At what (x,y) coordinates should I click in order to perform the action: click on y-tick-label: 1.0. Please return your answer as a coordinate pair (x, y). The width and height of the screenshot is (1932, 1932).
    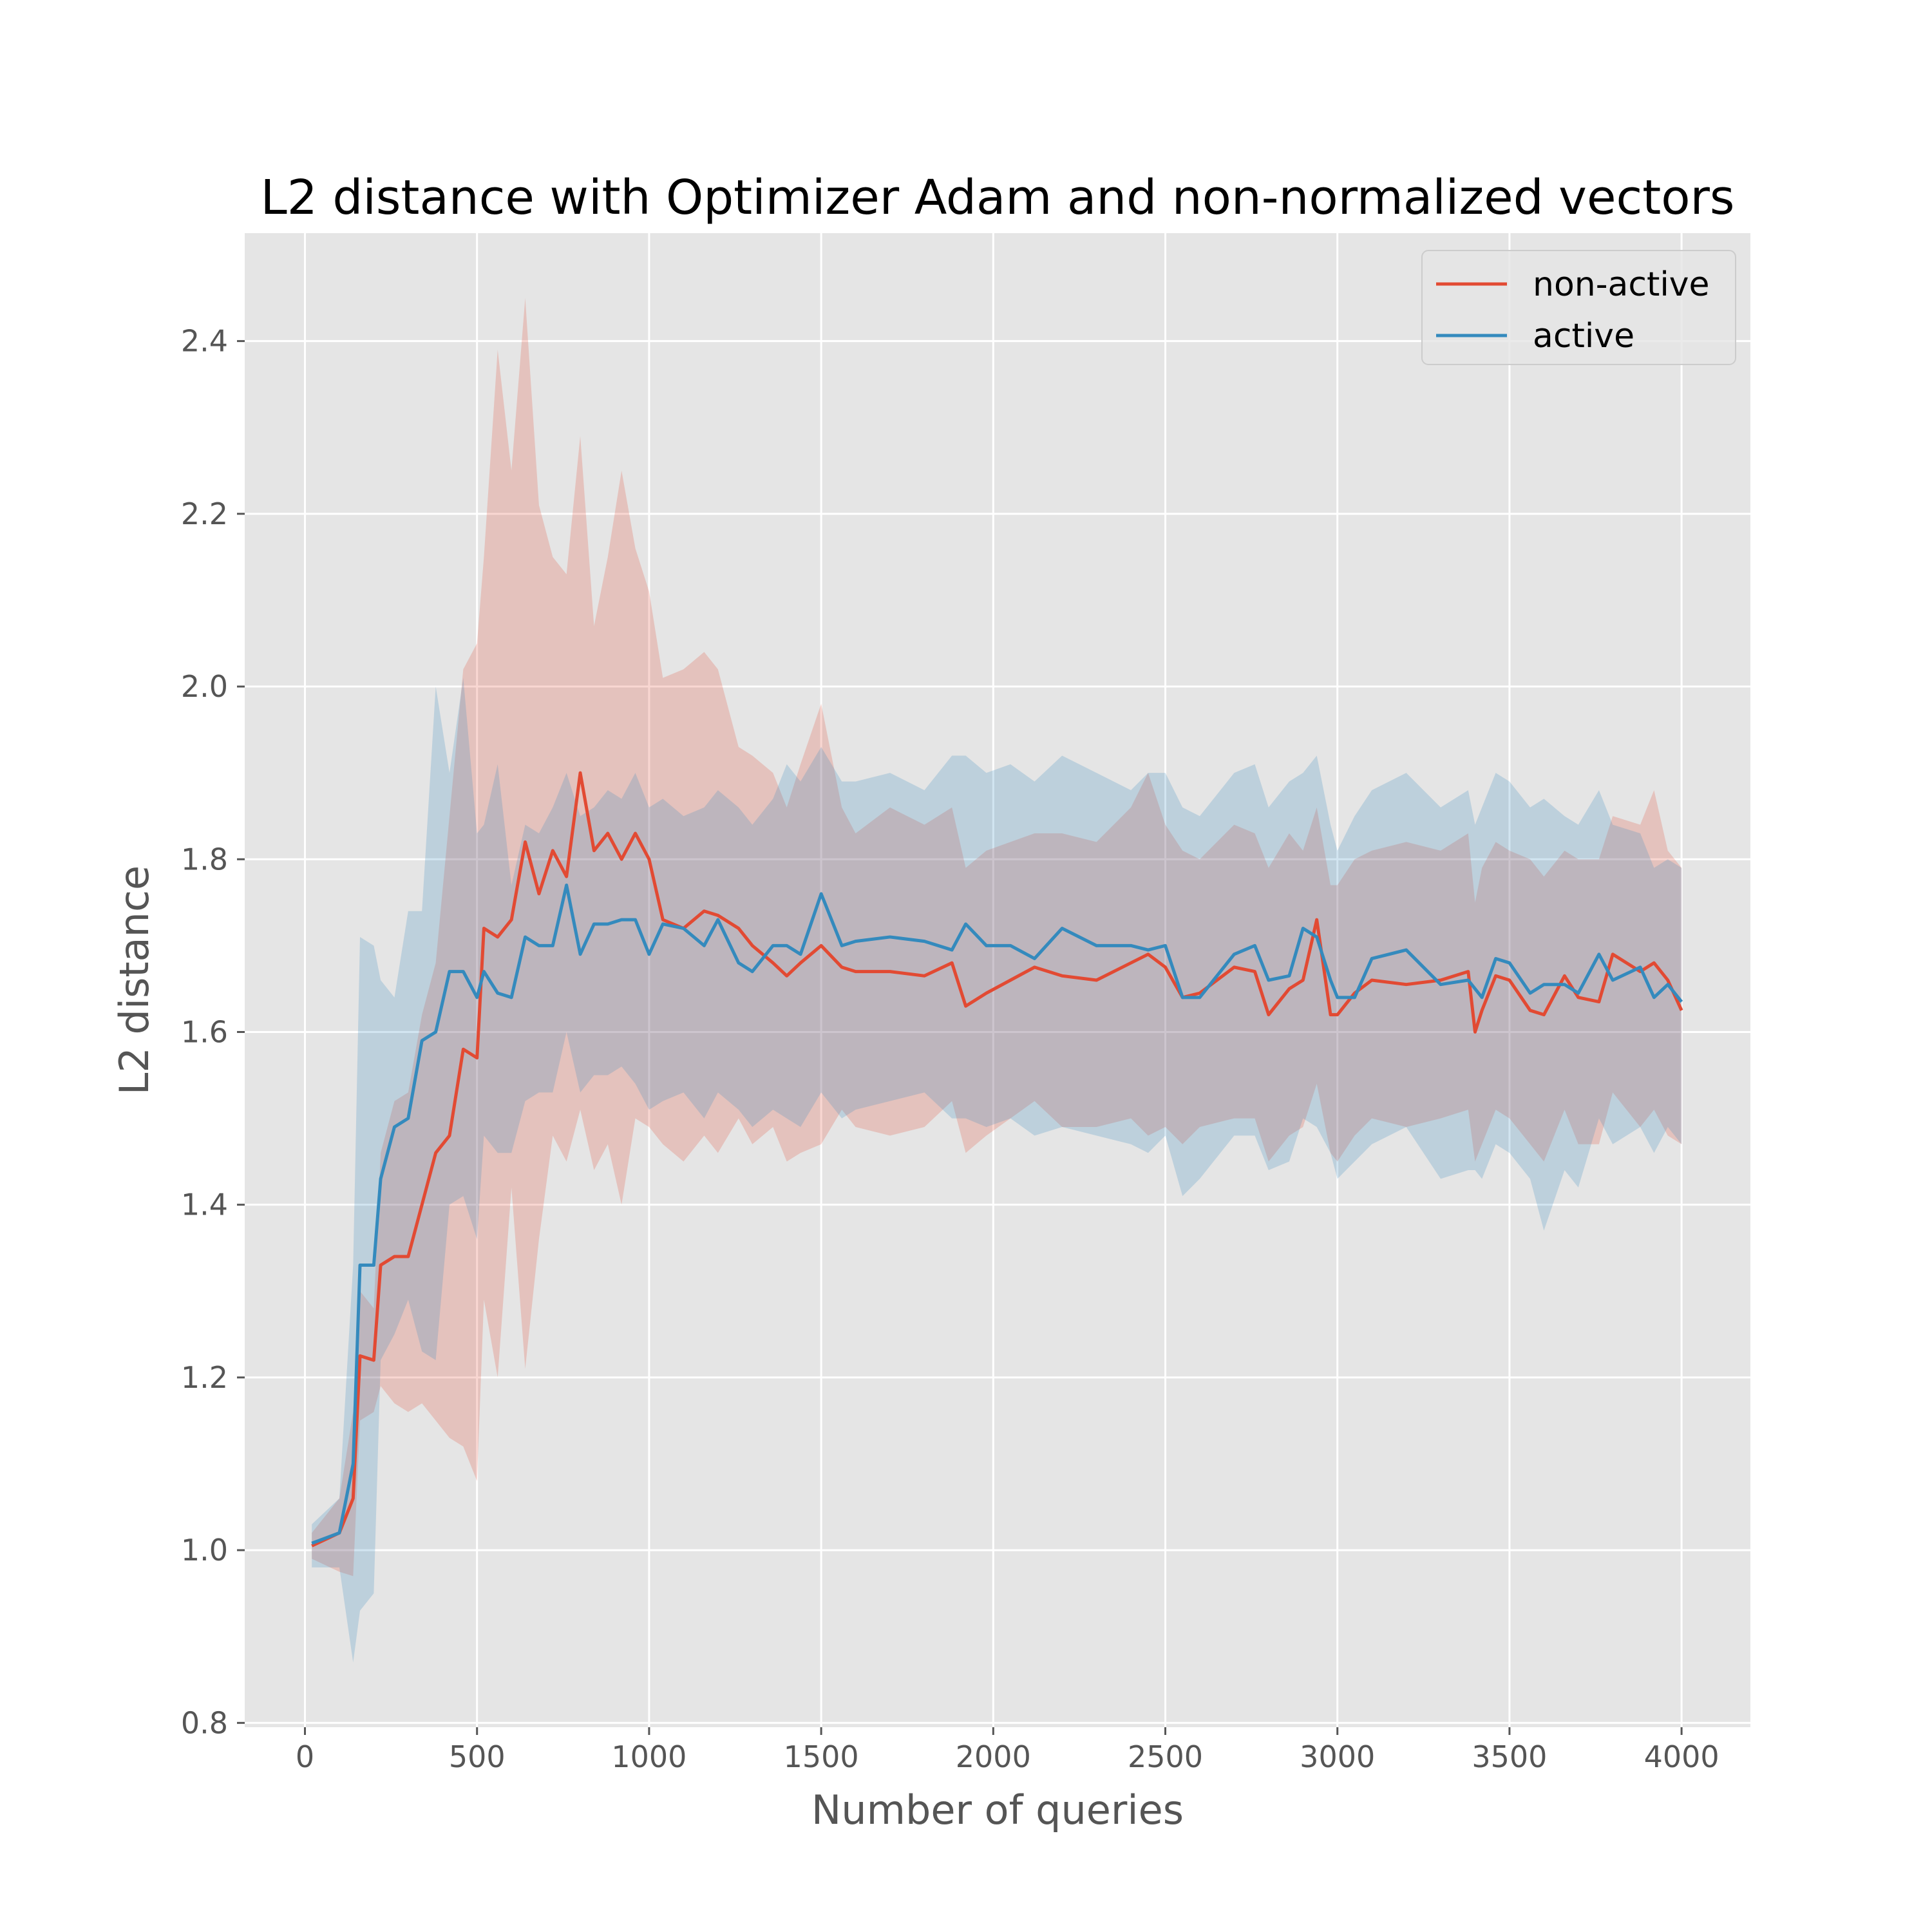
    Looking at the image, I should click on (205, 1550).